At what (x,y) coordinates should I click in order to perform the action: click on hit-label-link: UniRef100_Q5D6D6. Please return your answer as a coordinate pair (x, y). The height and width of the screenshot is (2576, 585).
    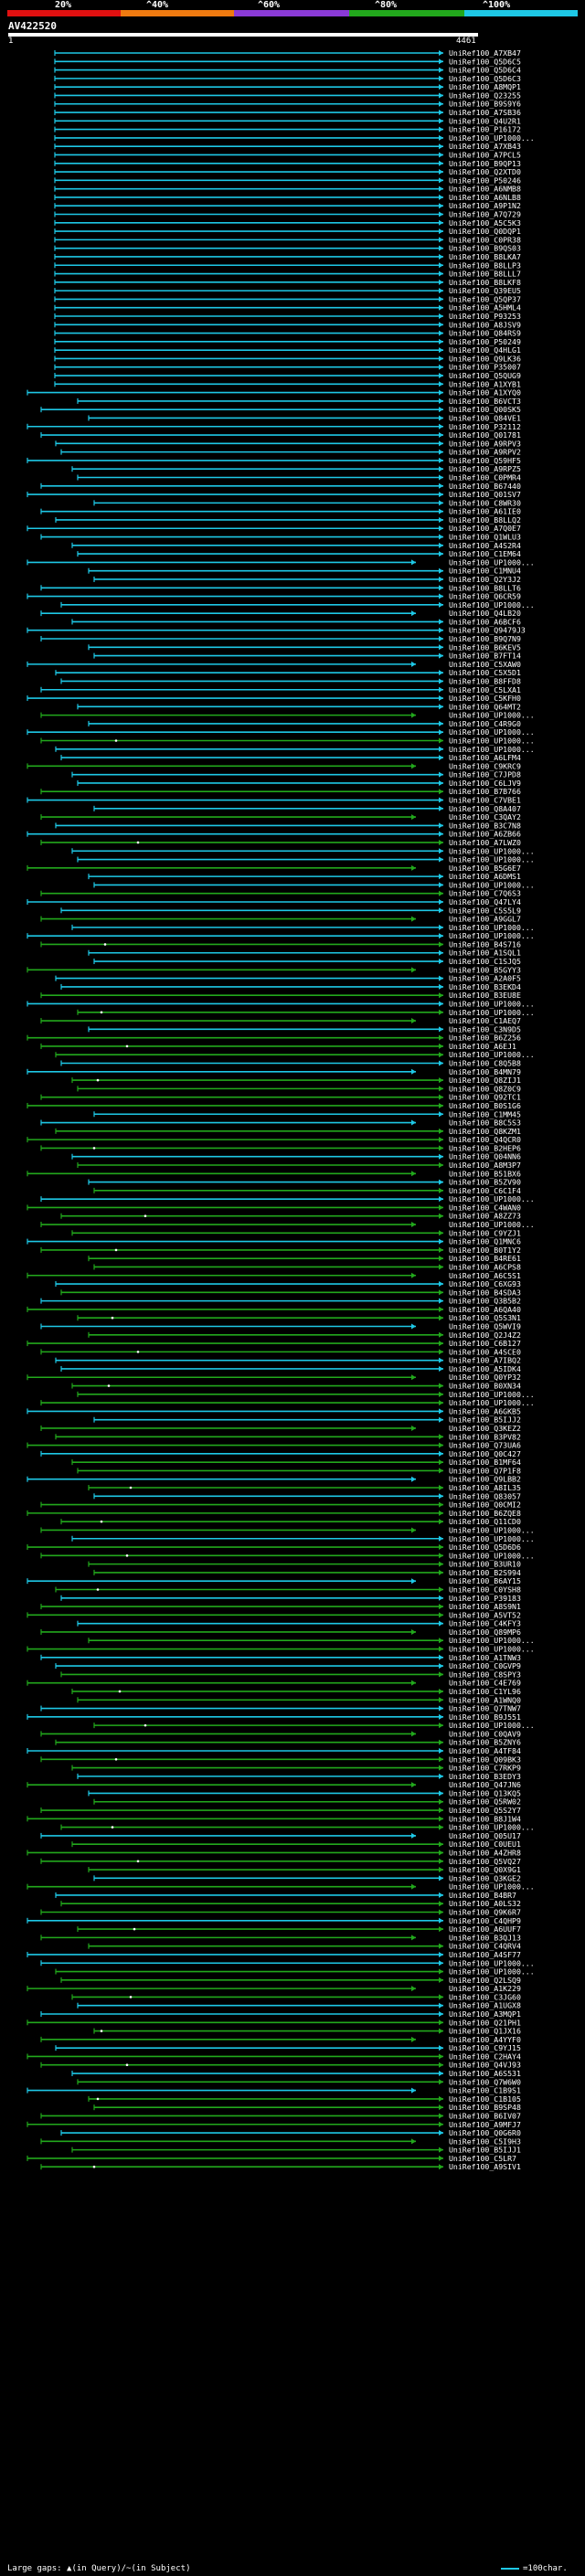
    Looking at the image, I should click on (485, 1547).